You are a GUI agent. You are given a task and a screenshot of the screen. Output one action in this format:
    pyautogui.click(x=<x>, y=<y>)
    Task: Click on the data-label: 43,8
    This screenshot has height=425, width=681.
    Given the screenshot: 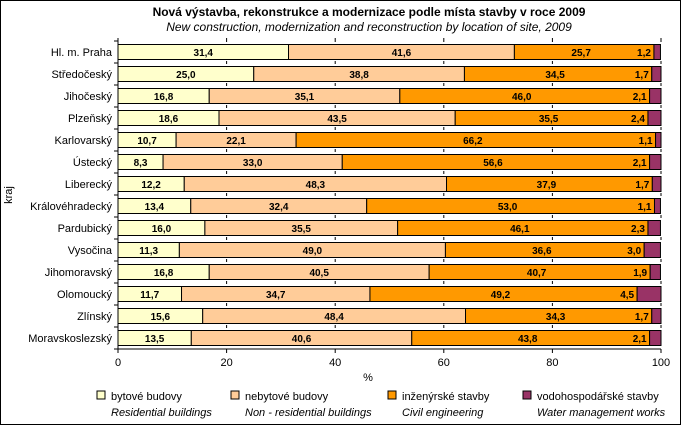 What is the action you would take?
    pyautogui.click(x=528, y=339)
    